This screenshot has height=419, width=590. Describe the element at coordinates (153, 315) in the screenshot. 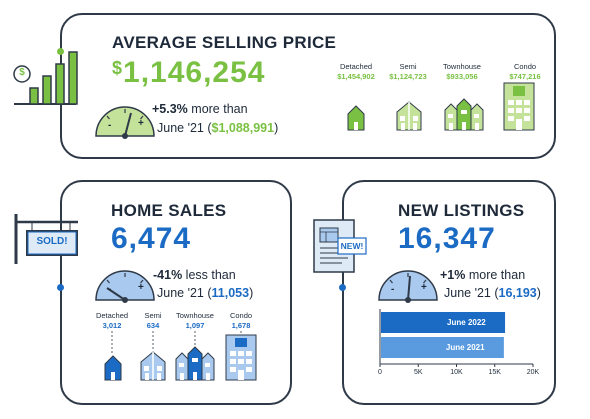

I see `home-sales-type-label-semi: Semi` at that location.